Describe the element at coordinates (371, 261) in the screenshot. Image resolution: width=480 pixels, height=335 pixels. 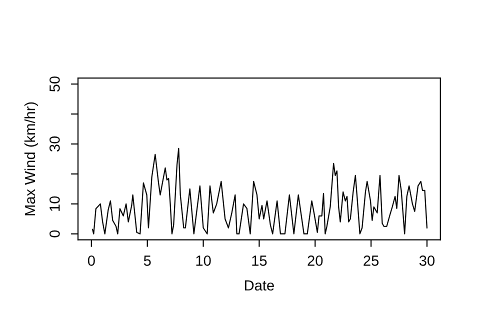
I see `x-tick-label: 25` at that location.